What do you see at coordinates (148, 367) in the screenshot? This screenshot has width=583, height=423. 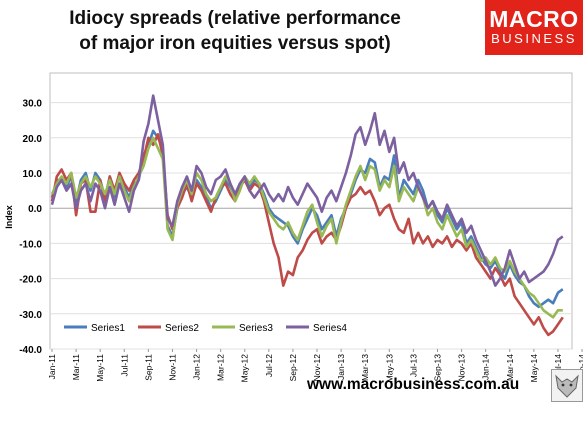 I see `x-tick-label: Sep-11` at bounding box center [148, 367].